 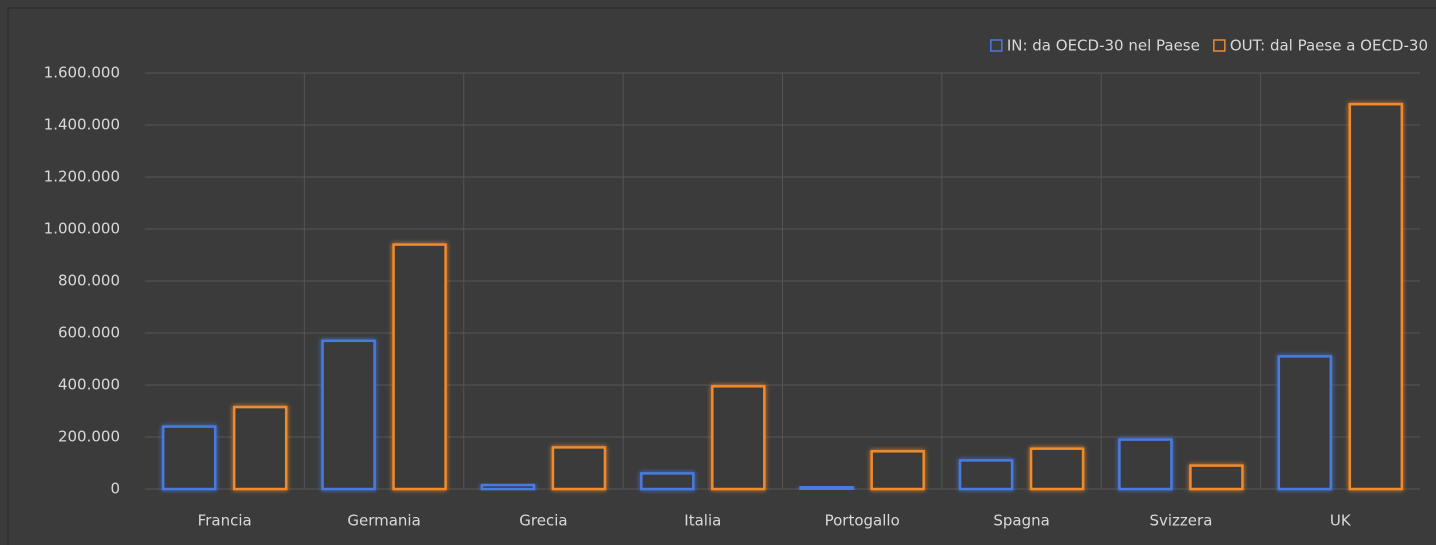 What do you see at coordinates (1329, 46) in the screenshot?
I see `legend-label: OUT: dal Paese a OECD-30` at bounding box center [1329, 46].